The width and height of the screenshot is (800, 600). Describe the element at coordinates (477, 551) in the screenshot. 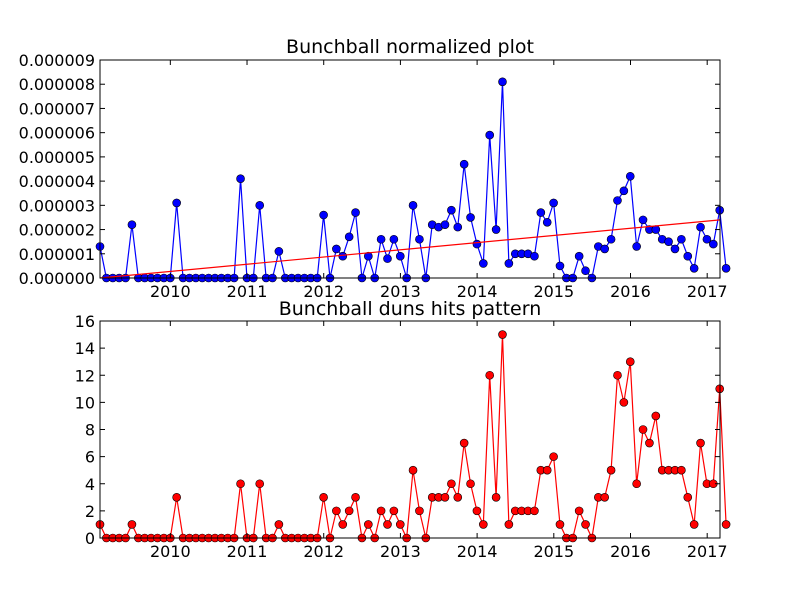

I see `x-tick-label: 2014` at that location.